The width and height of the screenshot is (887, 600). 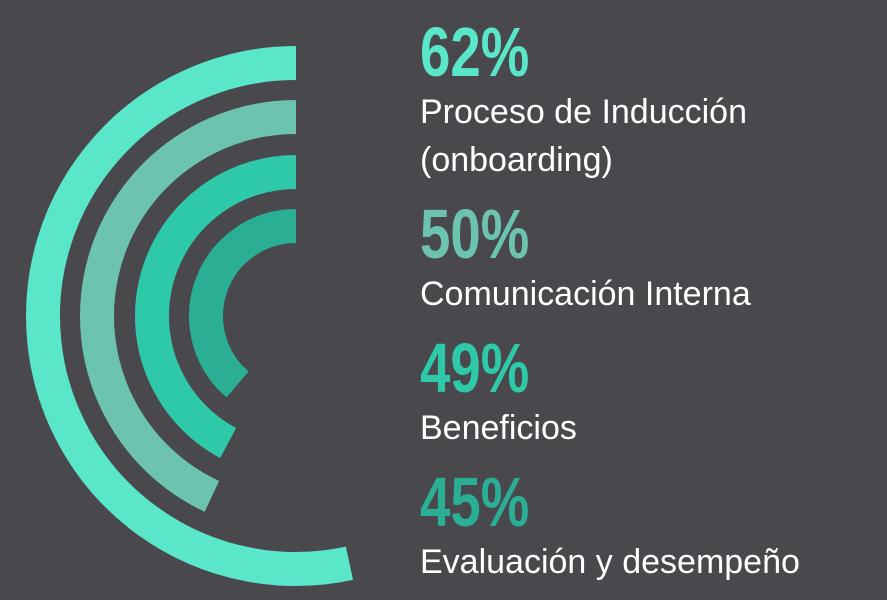 I want to click on stat-block: 49% Beneficios, so click(x=653, y=392).